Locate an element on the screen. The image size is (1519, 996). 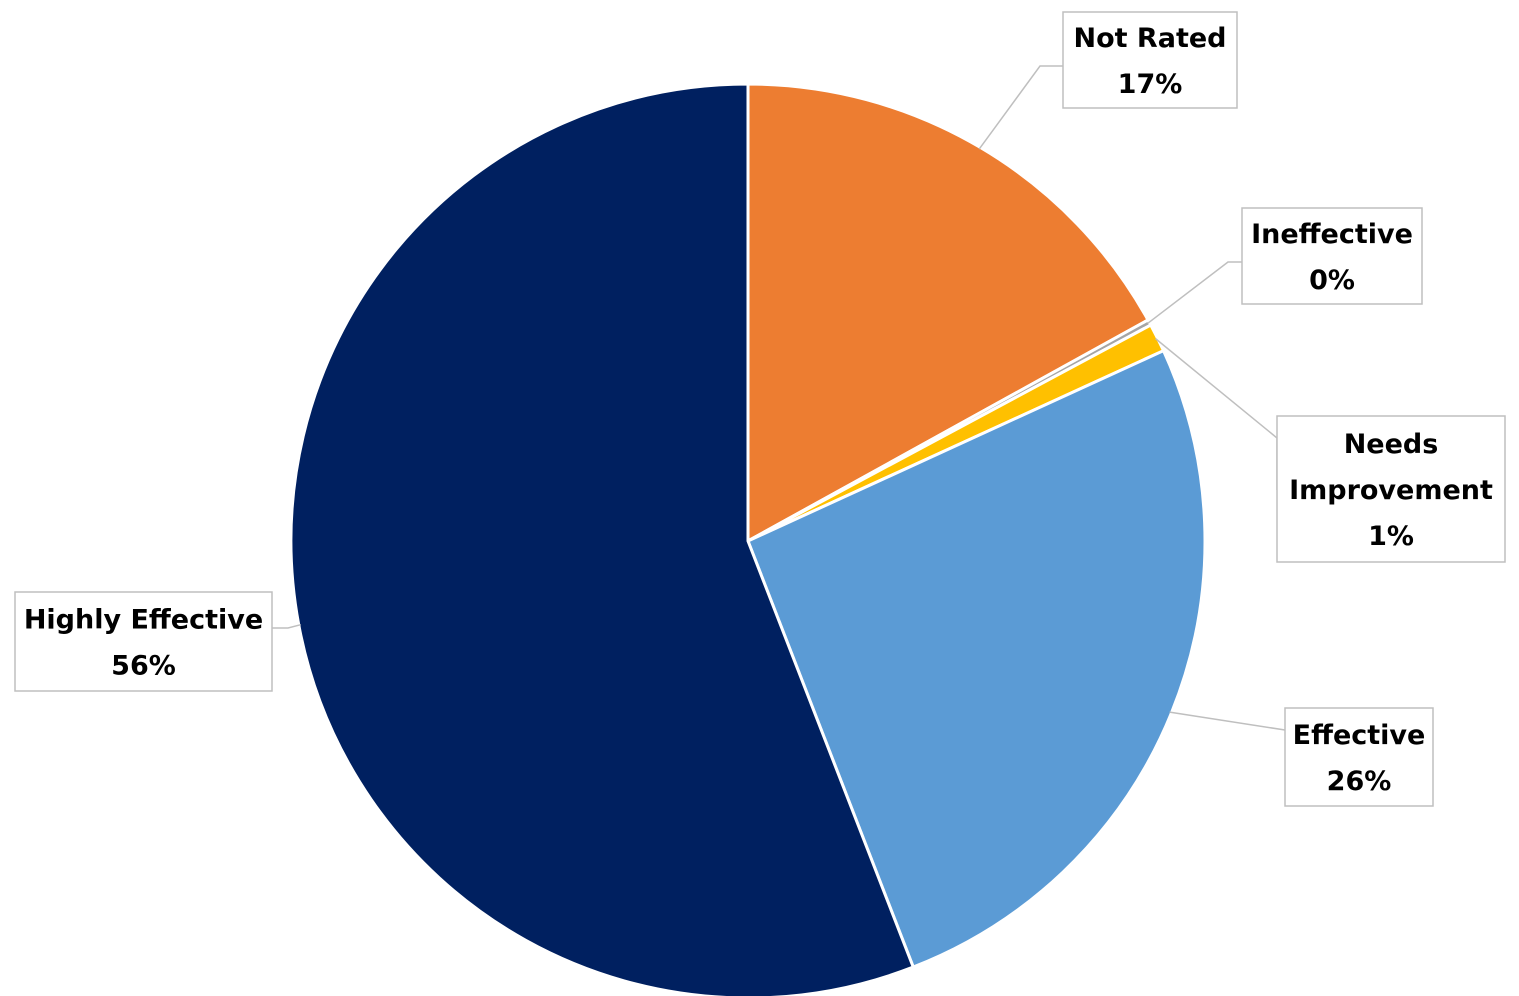
data-label-effective: Effective 26% is located at coordinates (1359, 757).